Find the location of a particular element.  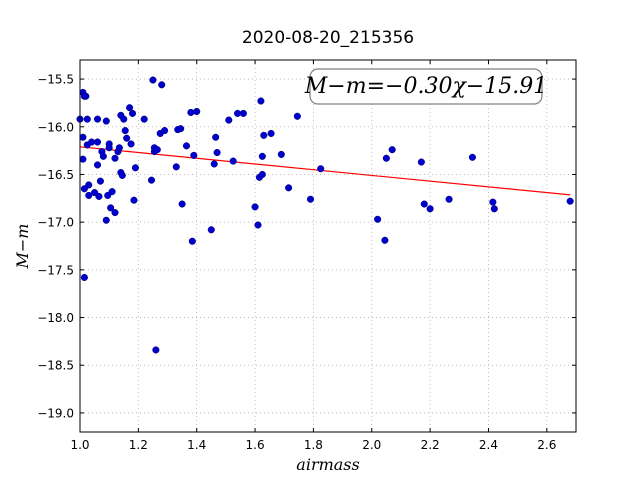

annotation-text: M−m=−0.30χ−15.91 is located at coordinates (425, 86).